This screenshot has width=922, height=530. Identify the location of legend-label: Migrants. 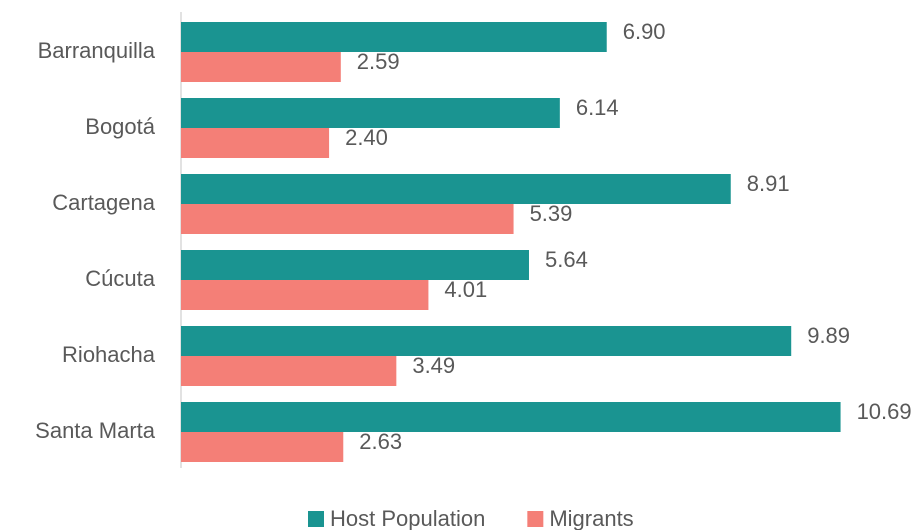
(591, 518).